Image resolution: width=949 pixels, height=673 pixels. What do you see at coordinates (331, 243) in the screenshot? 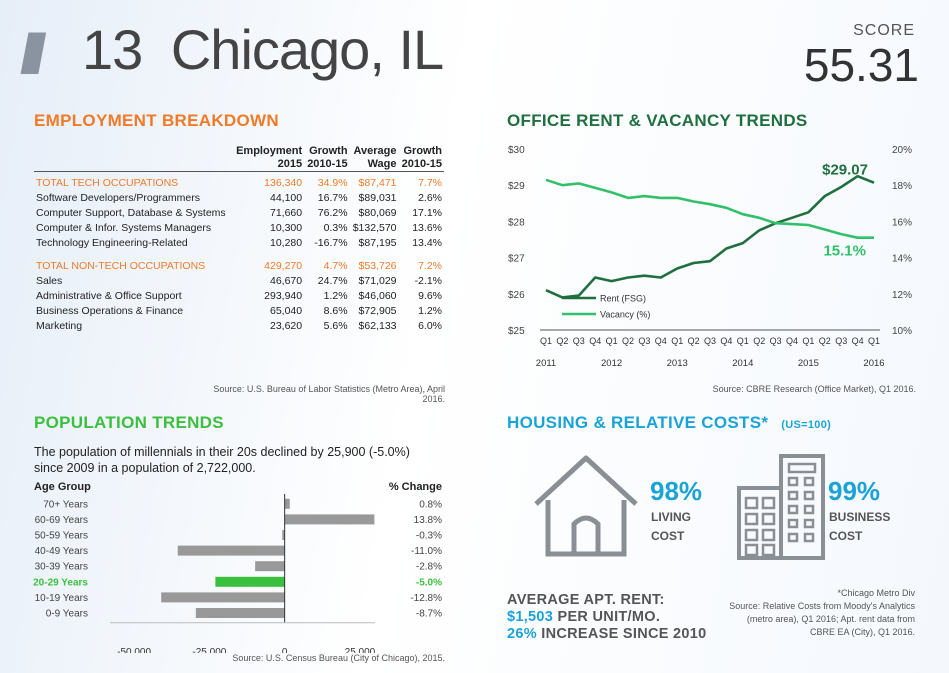
I see `table-cell: -16.7%` at bounding box center [331, 243].